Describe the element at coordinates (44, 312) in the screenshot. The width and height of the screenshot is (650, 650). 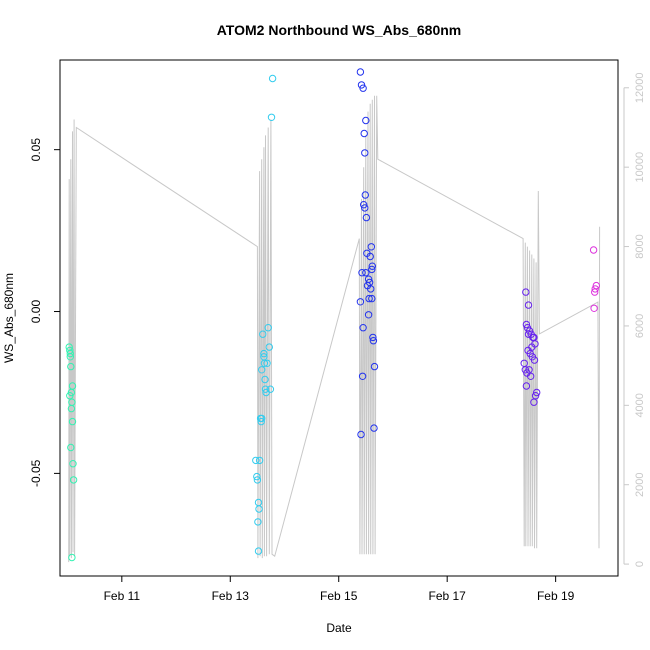
I see `y-axis: -0.05 0.00 0.05` at that location.